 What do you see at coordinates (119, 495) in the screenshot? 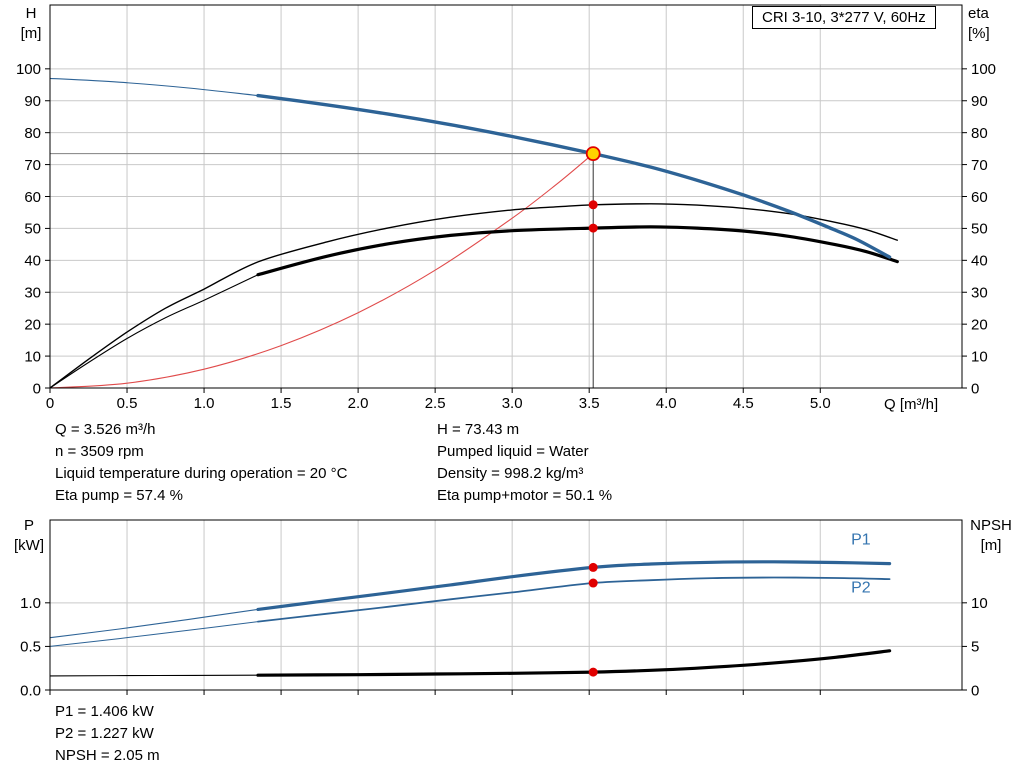
I see `info-eta-pump: Eta pump = 57.4 %` at bounding box center [119, 495].